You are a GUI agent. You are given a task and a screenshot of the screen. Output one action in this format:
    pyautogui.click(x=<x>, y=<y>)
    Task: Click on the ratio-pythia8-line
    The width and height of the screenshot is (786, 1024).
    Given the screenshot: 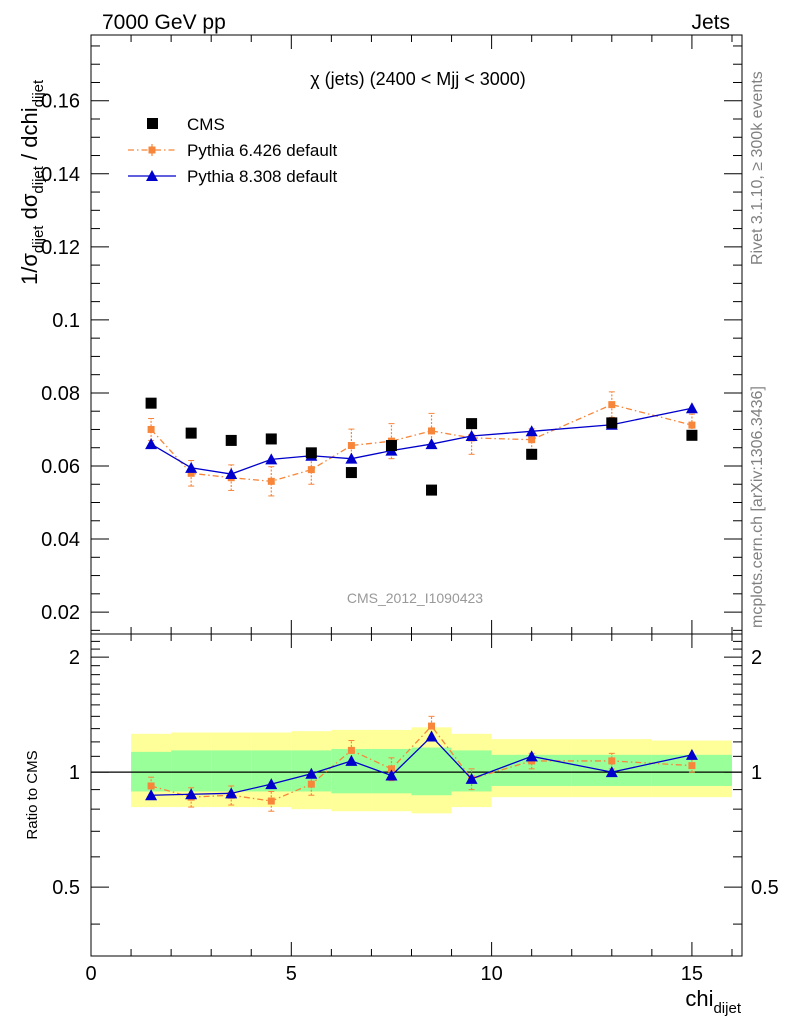 What is the action you would take?
    pyautogui.click(x=422, y=765)
    